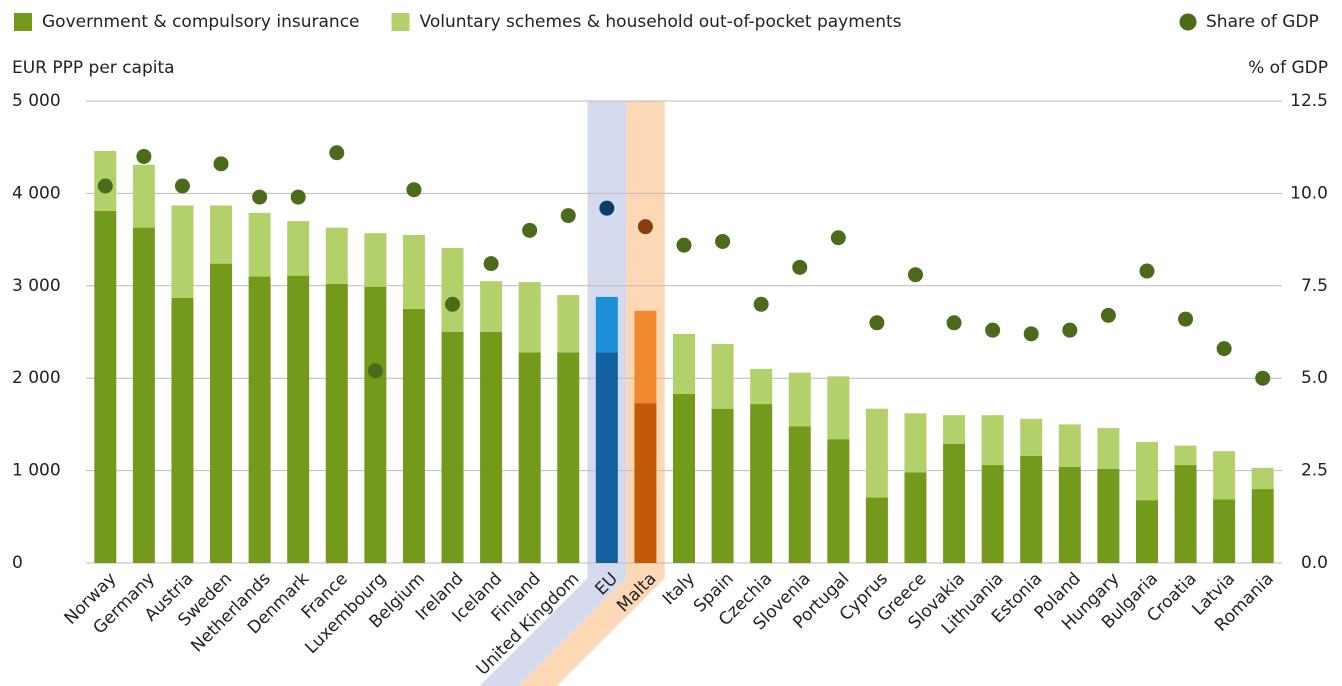 This screenshot has width=1342, height=686. Describe the element at coordinates (17, 563) in the screenshot. I see `y-tick-label: 0` at that location.